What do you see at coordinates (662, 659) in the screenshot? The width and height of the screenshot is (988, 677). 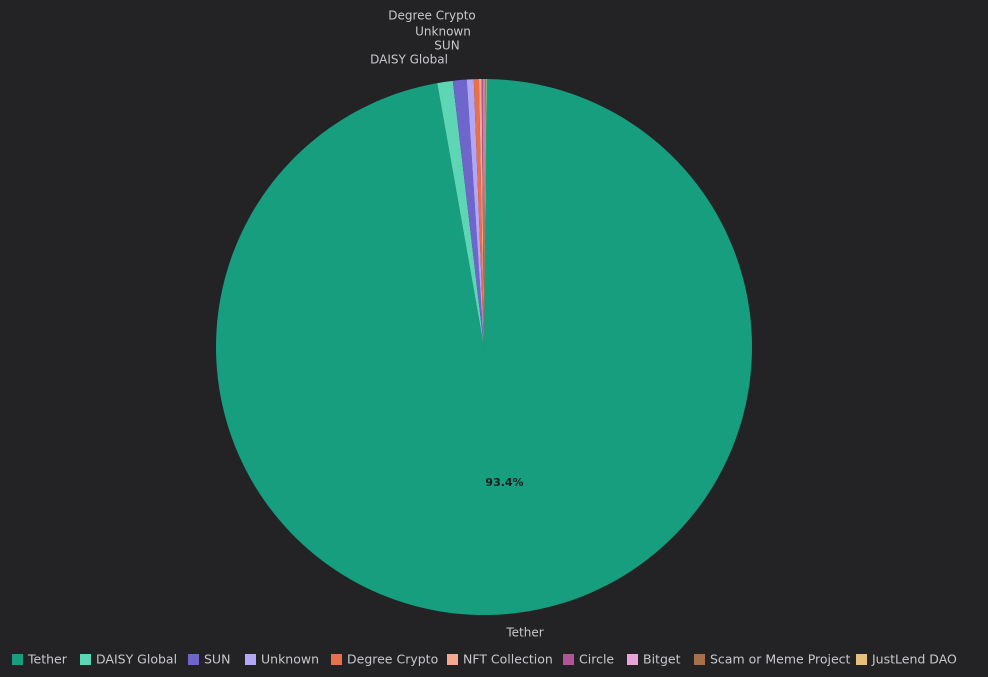 I see `legend-label: Bitget` at bounding box center [662, 659].